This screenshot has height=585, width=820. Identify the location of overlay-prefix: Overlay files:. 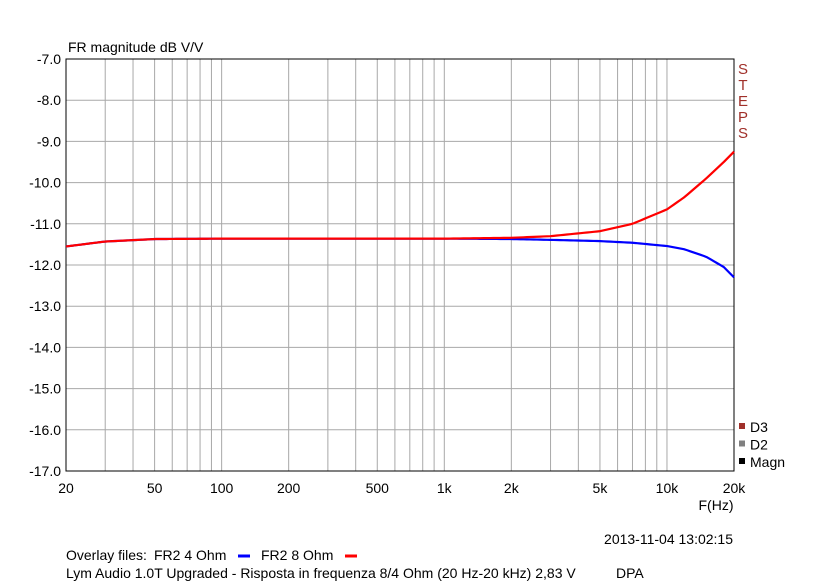
(106, 555).